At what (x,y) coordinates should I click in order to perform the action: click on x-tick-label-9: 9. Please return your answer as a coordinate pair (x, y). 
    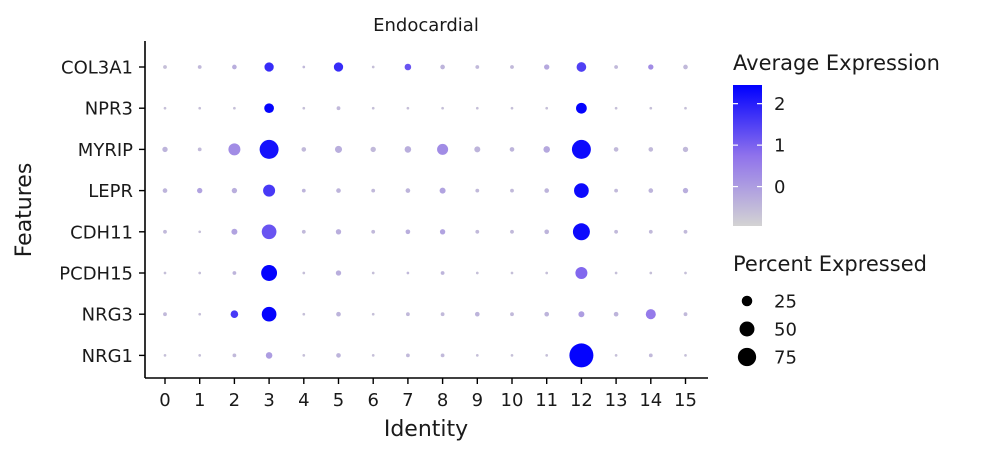
    Looking at the image, I should click on (477, 400).